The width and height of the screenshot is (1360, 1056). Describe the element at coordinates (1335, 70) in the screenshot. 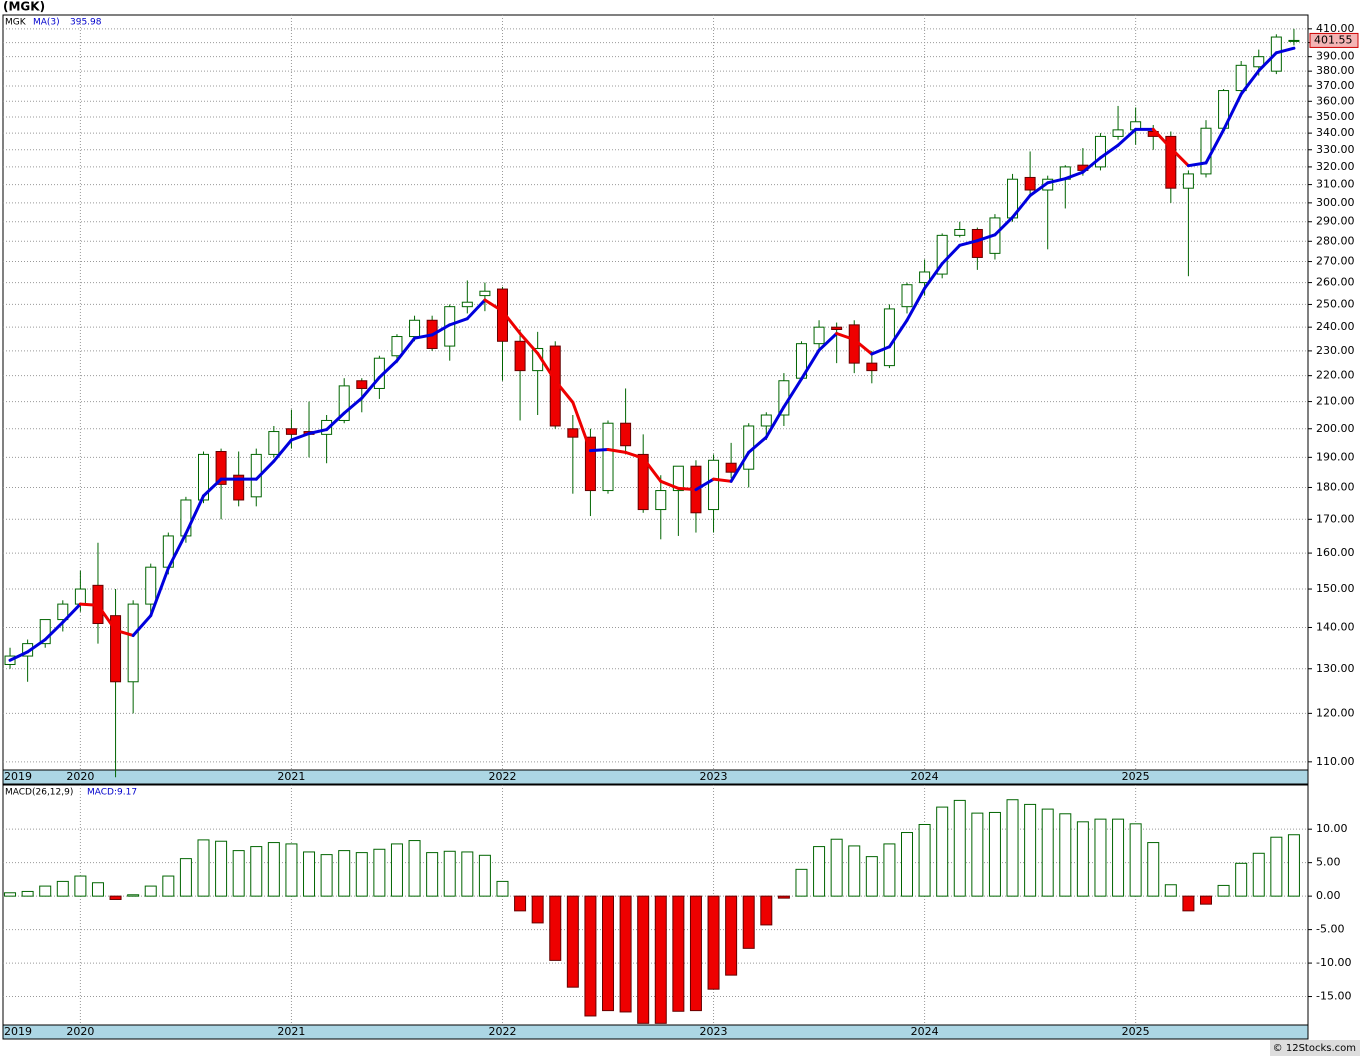

I see `y-tick-label: 380.00` at that location.